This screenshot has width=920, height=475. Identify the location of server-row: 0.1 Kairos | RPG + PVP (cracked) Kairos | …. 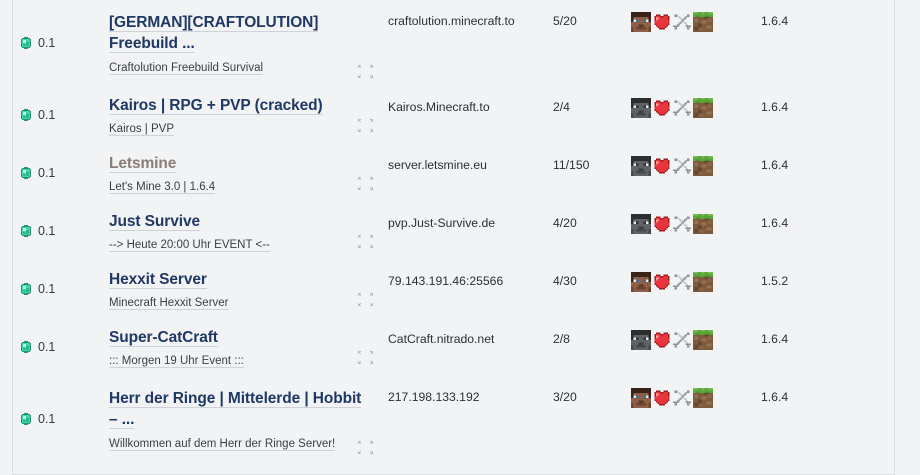
(453, 115).